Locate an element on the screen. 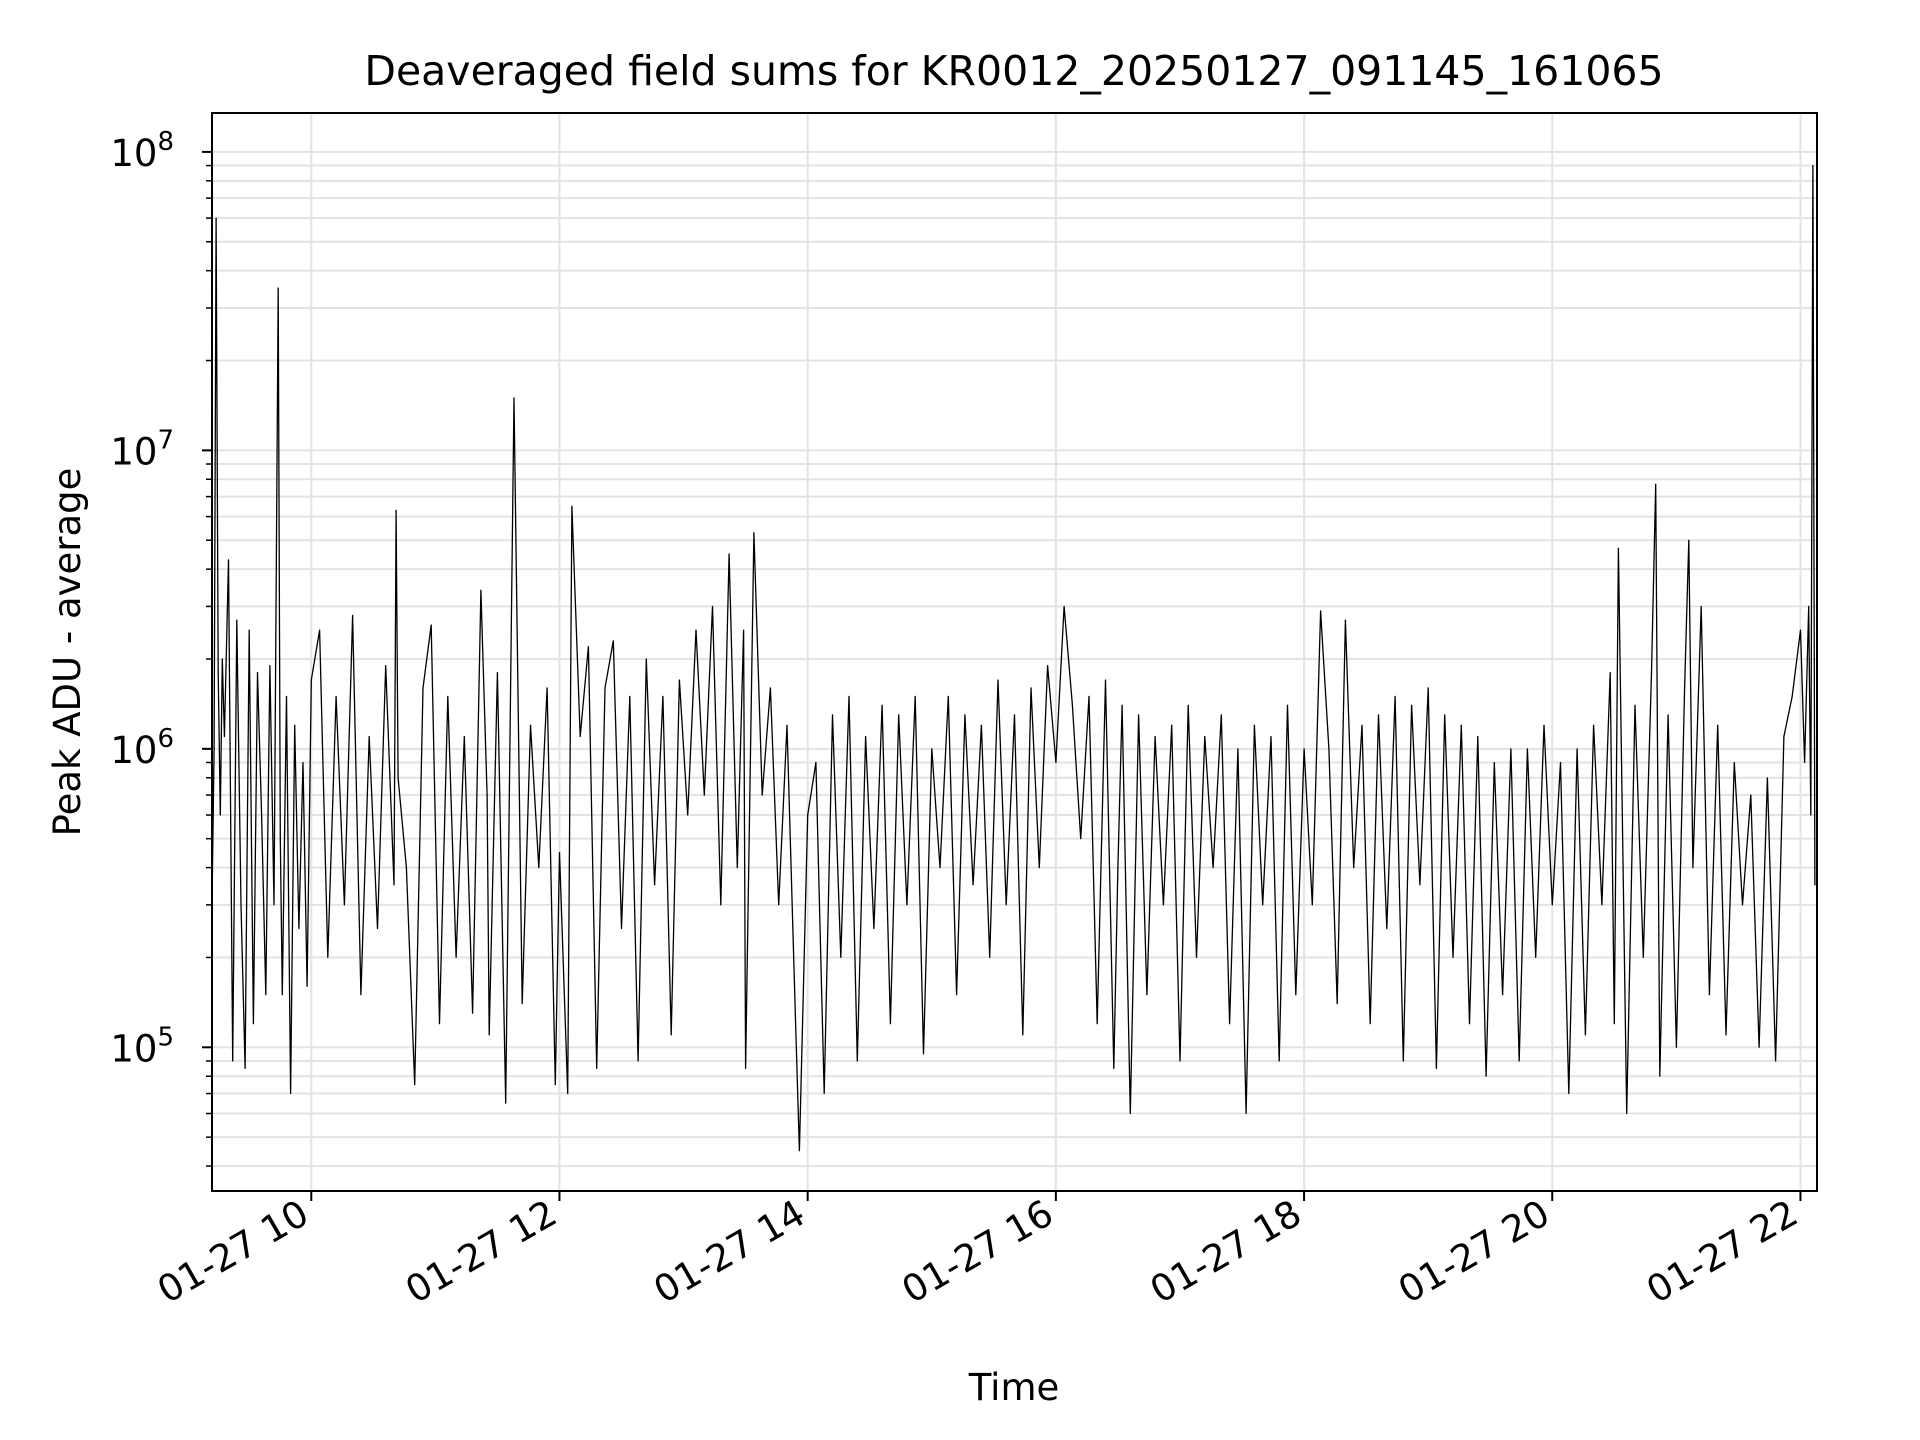 The height and width of the screenshot is (1440, 1920). y-tick-label: 107 is located at coordinates (142, 449).